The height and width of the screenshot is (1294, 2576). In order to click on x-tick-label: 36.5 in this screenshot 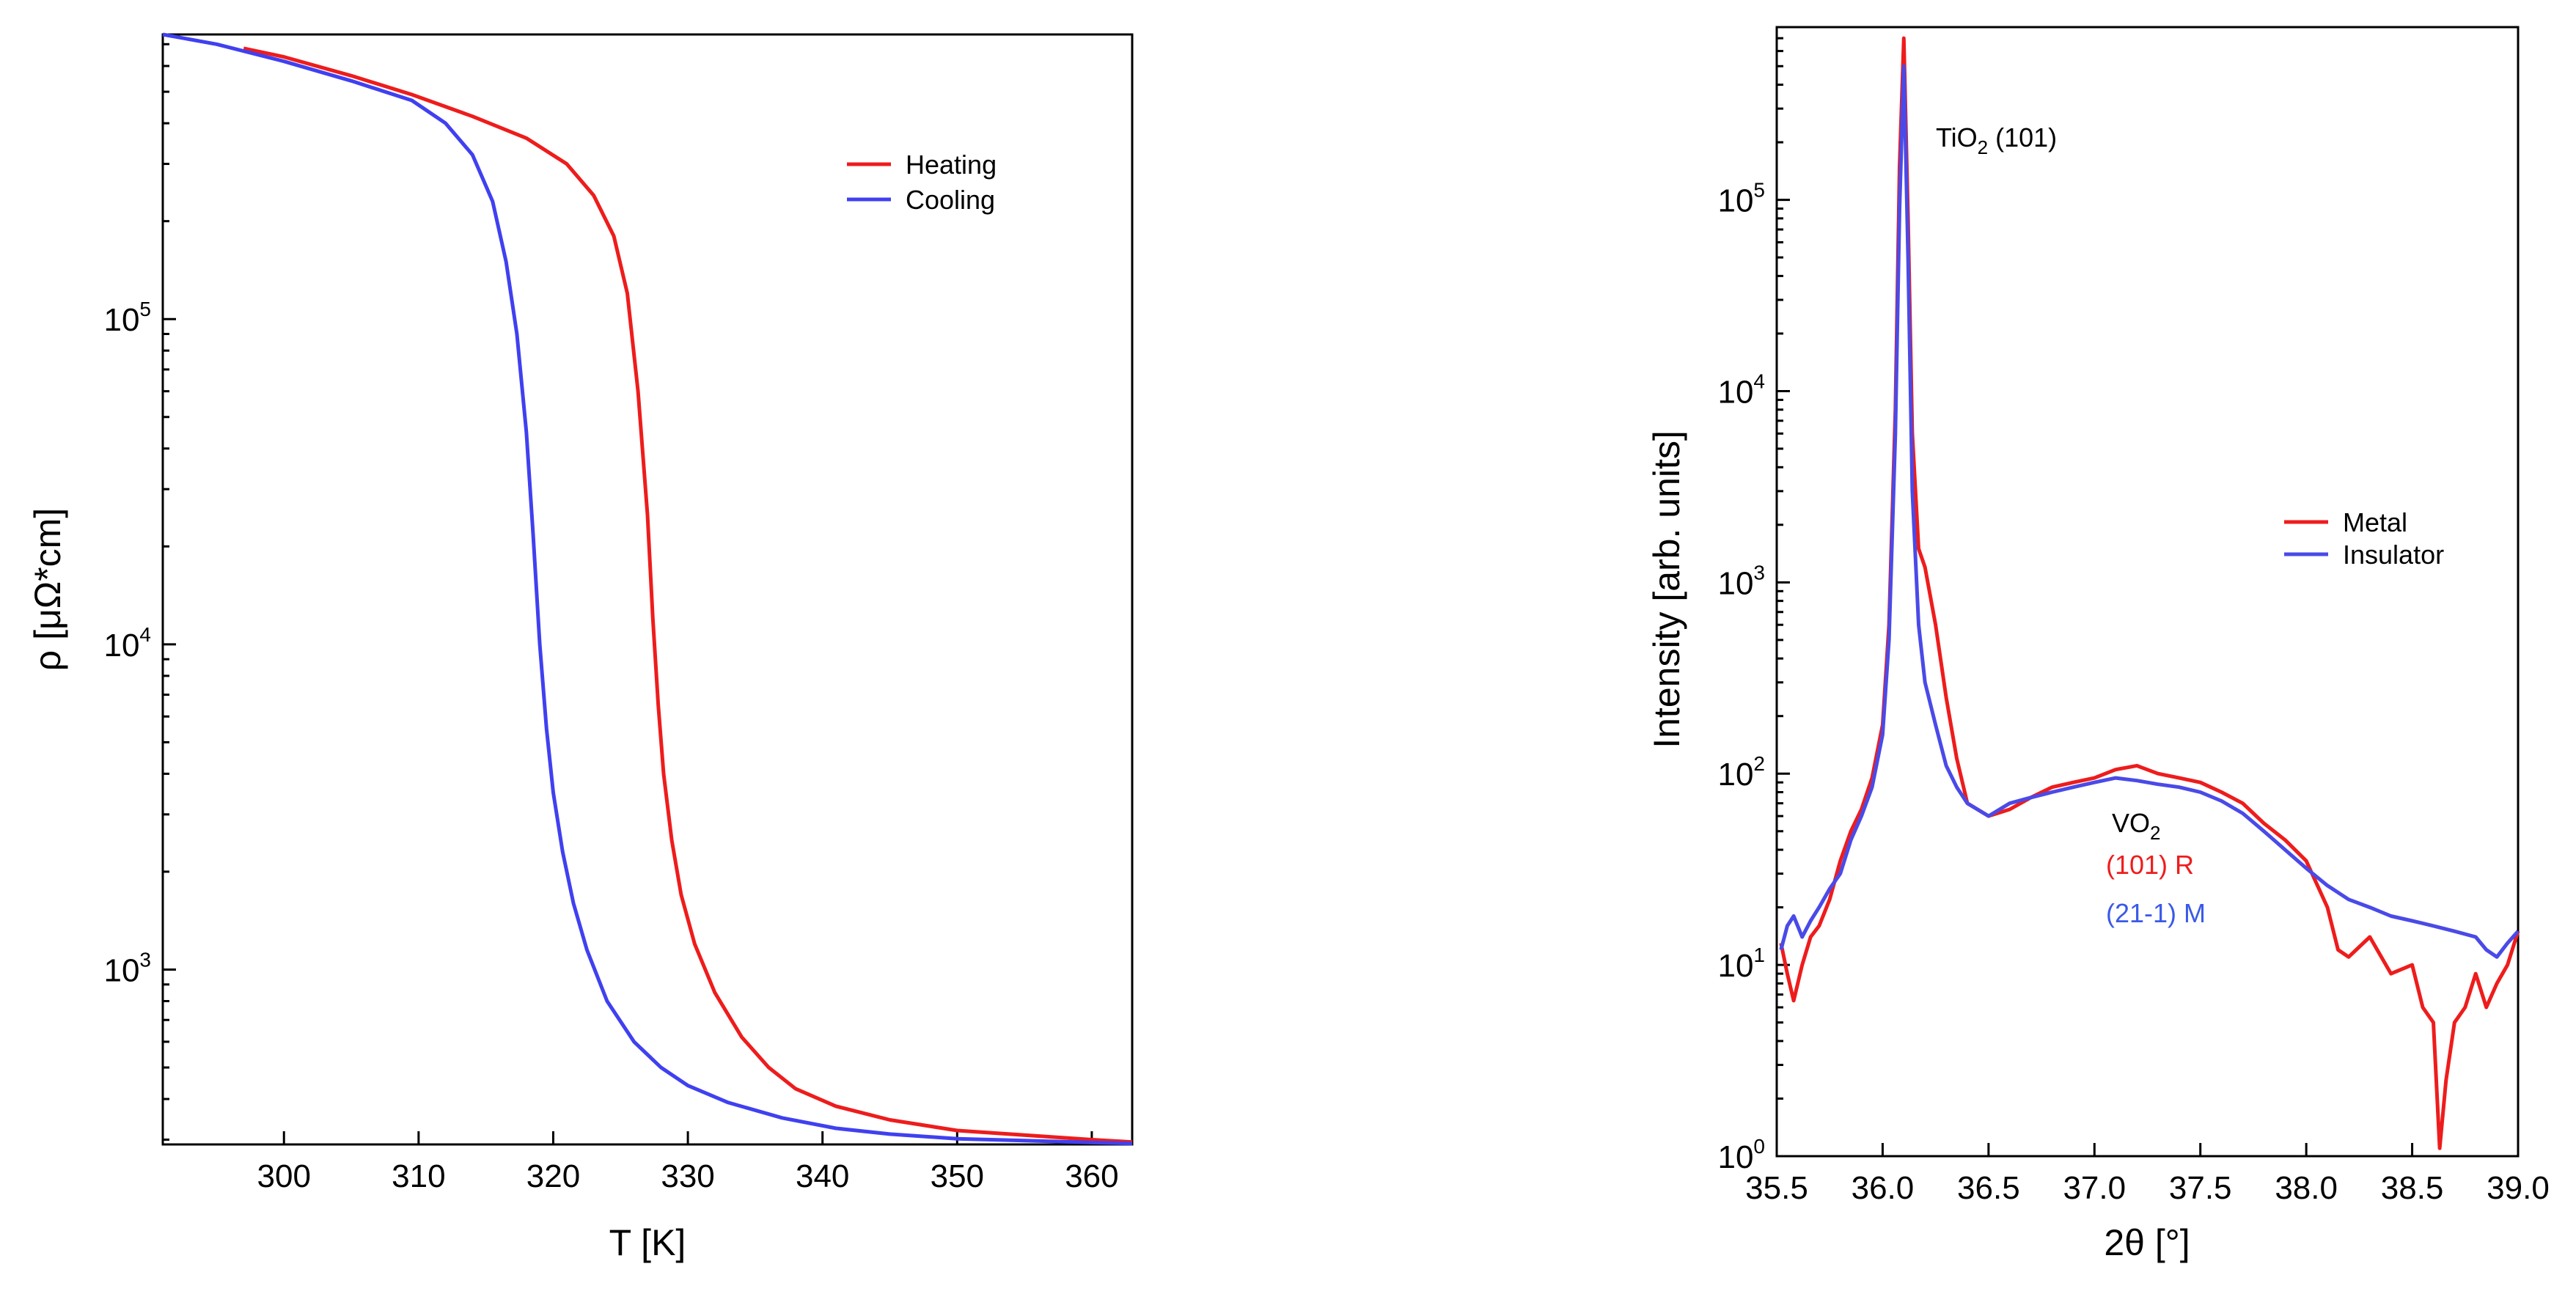, I will do `click(1988, 1188)`.